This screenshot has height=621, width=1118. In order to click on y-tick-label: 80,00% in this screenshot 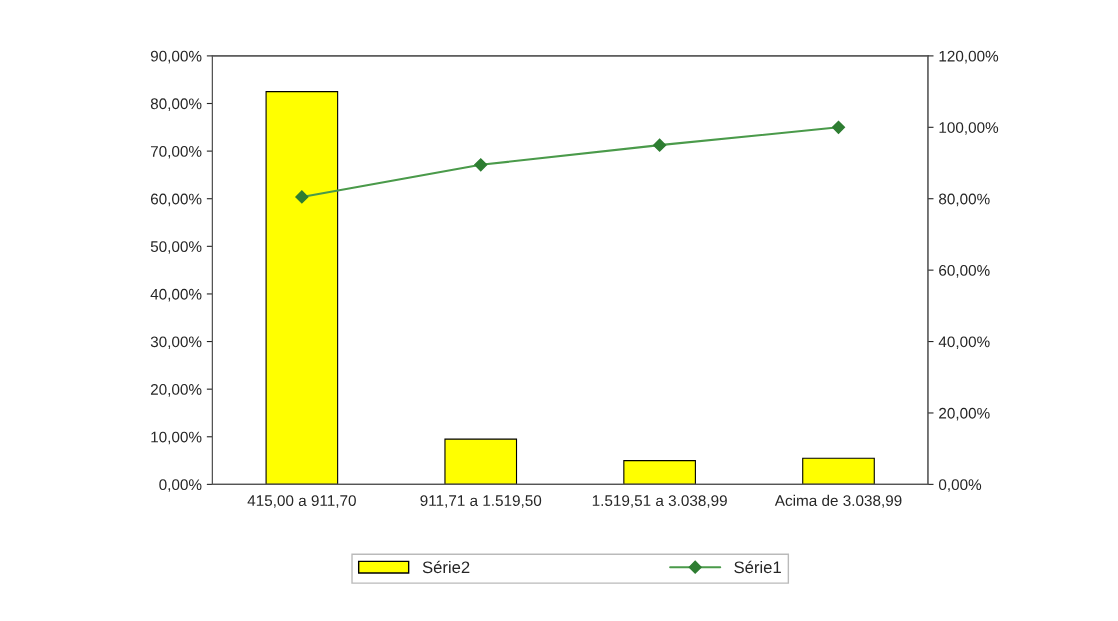, I will do `click(176, 104)`.